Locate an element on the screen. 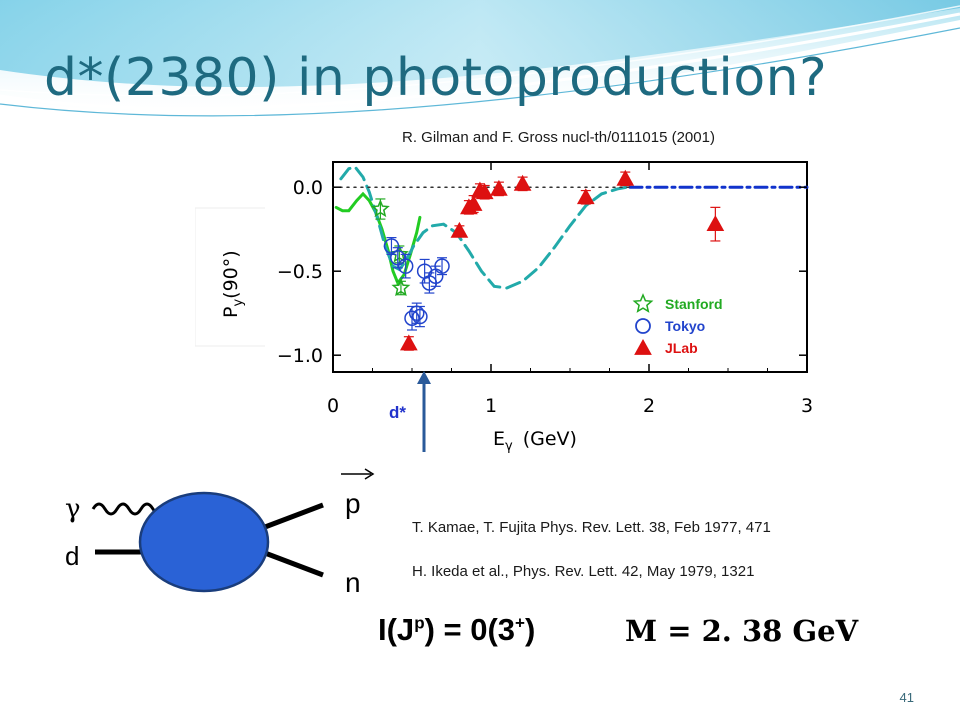 This screenshot has height=720, width=960. x-axis-label: Eγ (GeV) is located at coordinates (535, 441).